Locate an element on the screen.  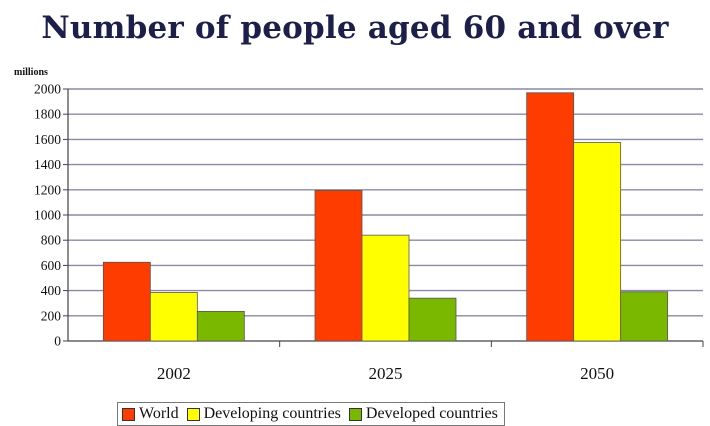
y-tick-label: 1400 is located at coordinates (47, 164).